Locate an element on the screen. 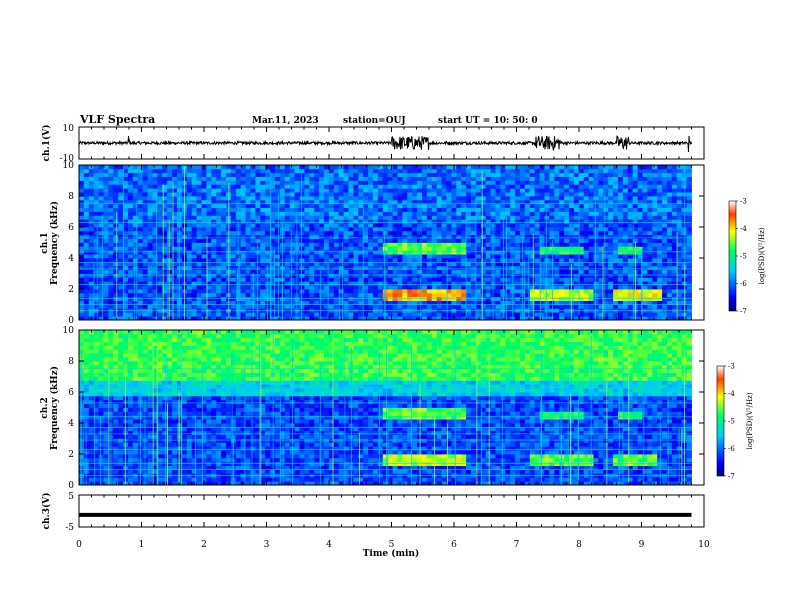 The width and height of the screenshot is (792, 612). station-label: station=OUJ is located at coordinates (374, 121).